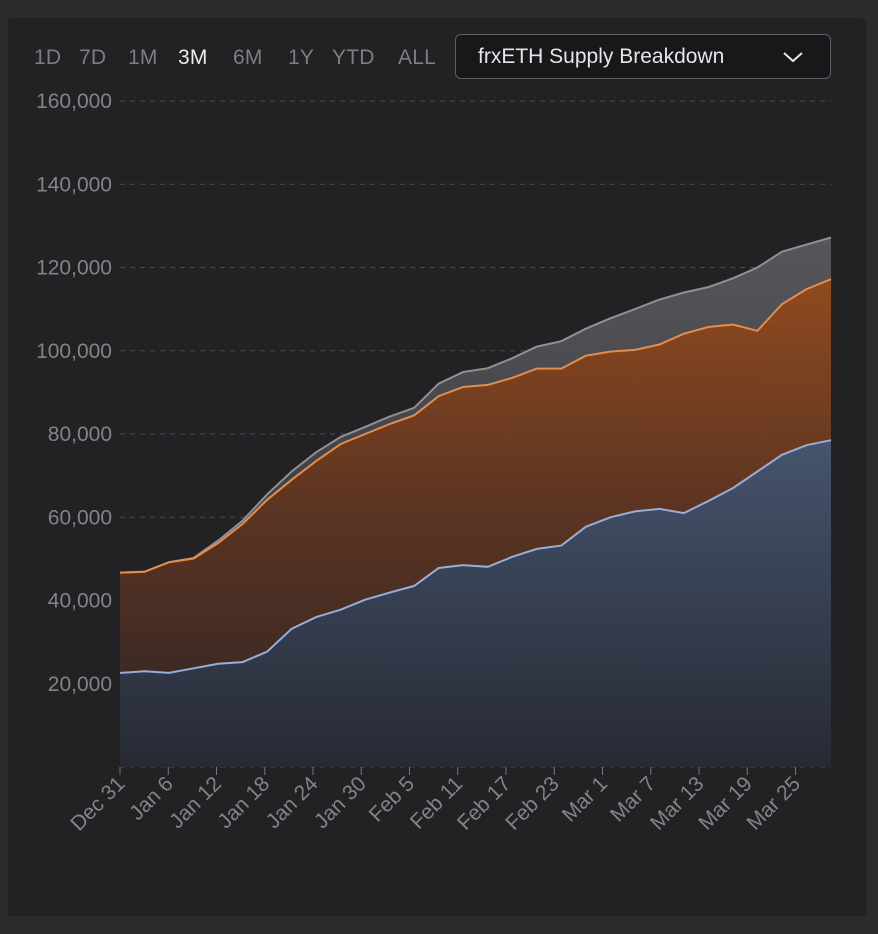 The height and width of the screenshot is (934, 878). What do you see at coordinates (292, 802) in the screenshot?
I see `x-tick-label: Jan 24` at bounding box center [292, 802].